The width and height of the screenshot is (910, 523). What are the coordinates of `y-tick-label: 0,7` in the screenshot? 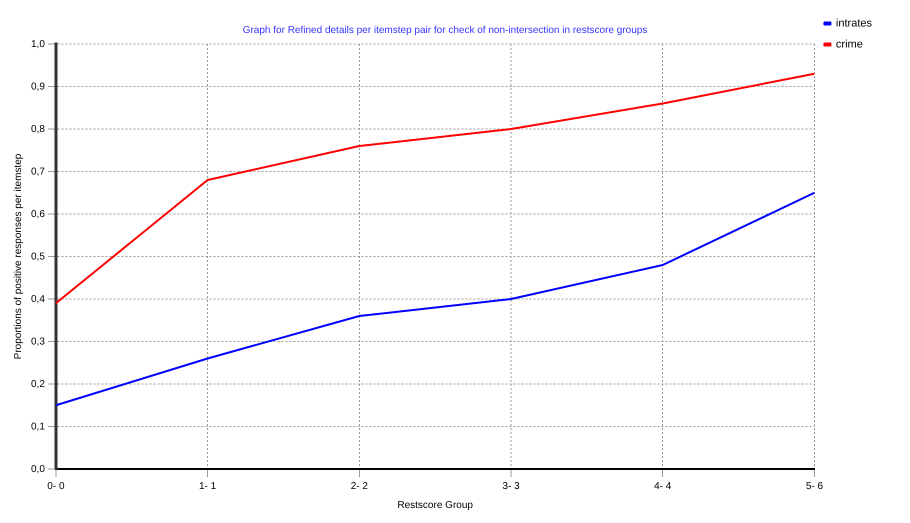 It's located at (38, 172).